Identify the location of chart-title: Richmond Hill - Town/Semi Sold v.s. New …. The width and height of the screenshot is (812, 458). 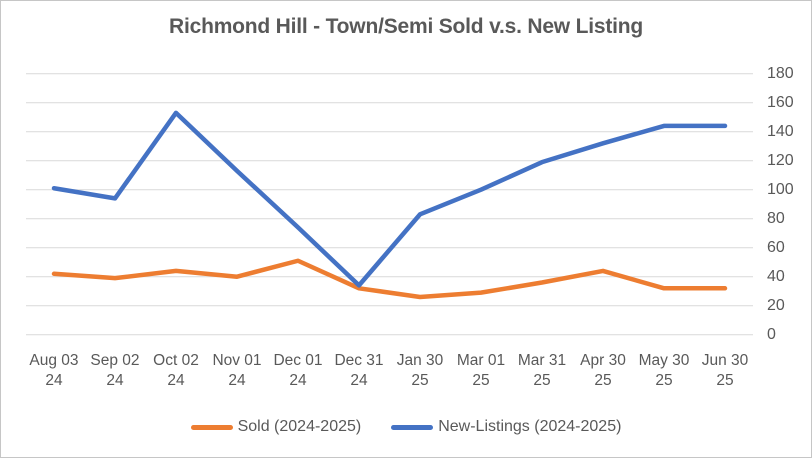
(406, 26).